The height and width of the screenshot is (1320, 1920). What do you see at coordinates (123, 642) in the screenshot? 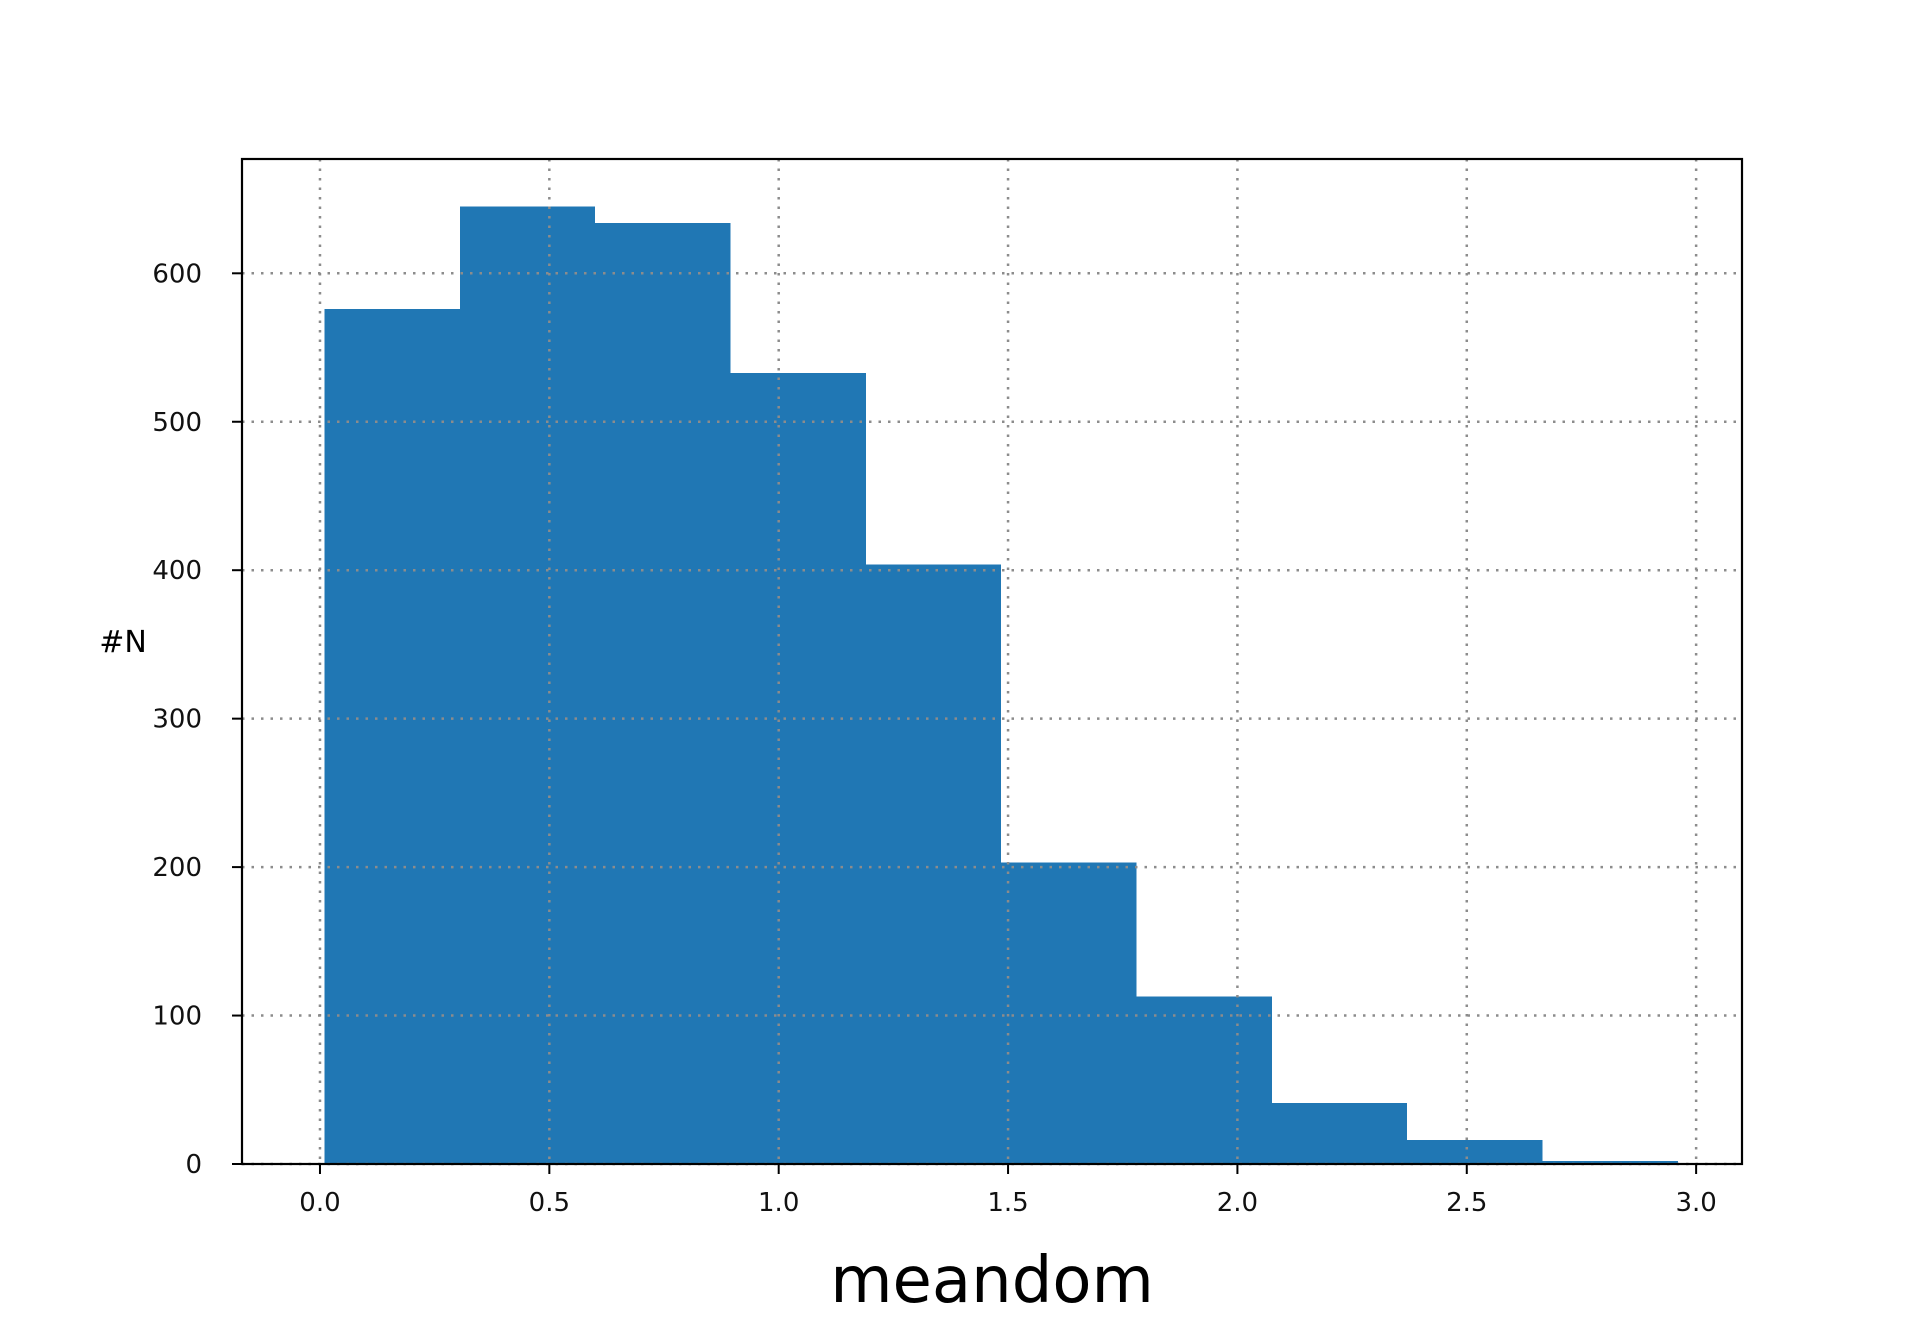
I see `y-axis-label: #N` at bounding box center [123, 642].